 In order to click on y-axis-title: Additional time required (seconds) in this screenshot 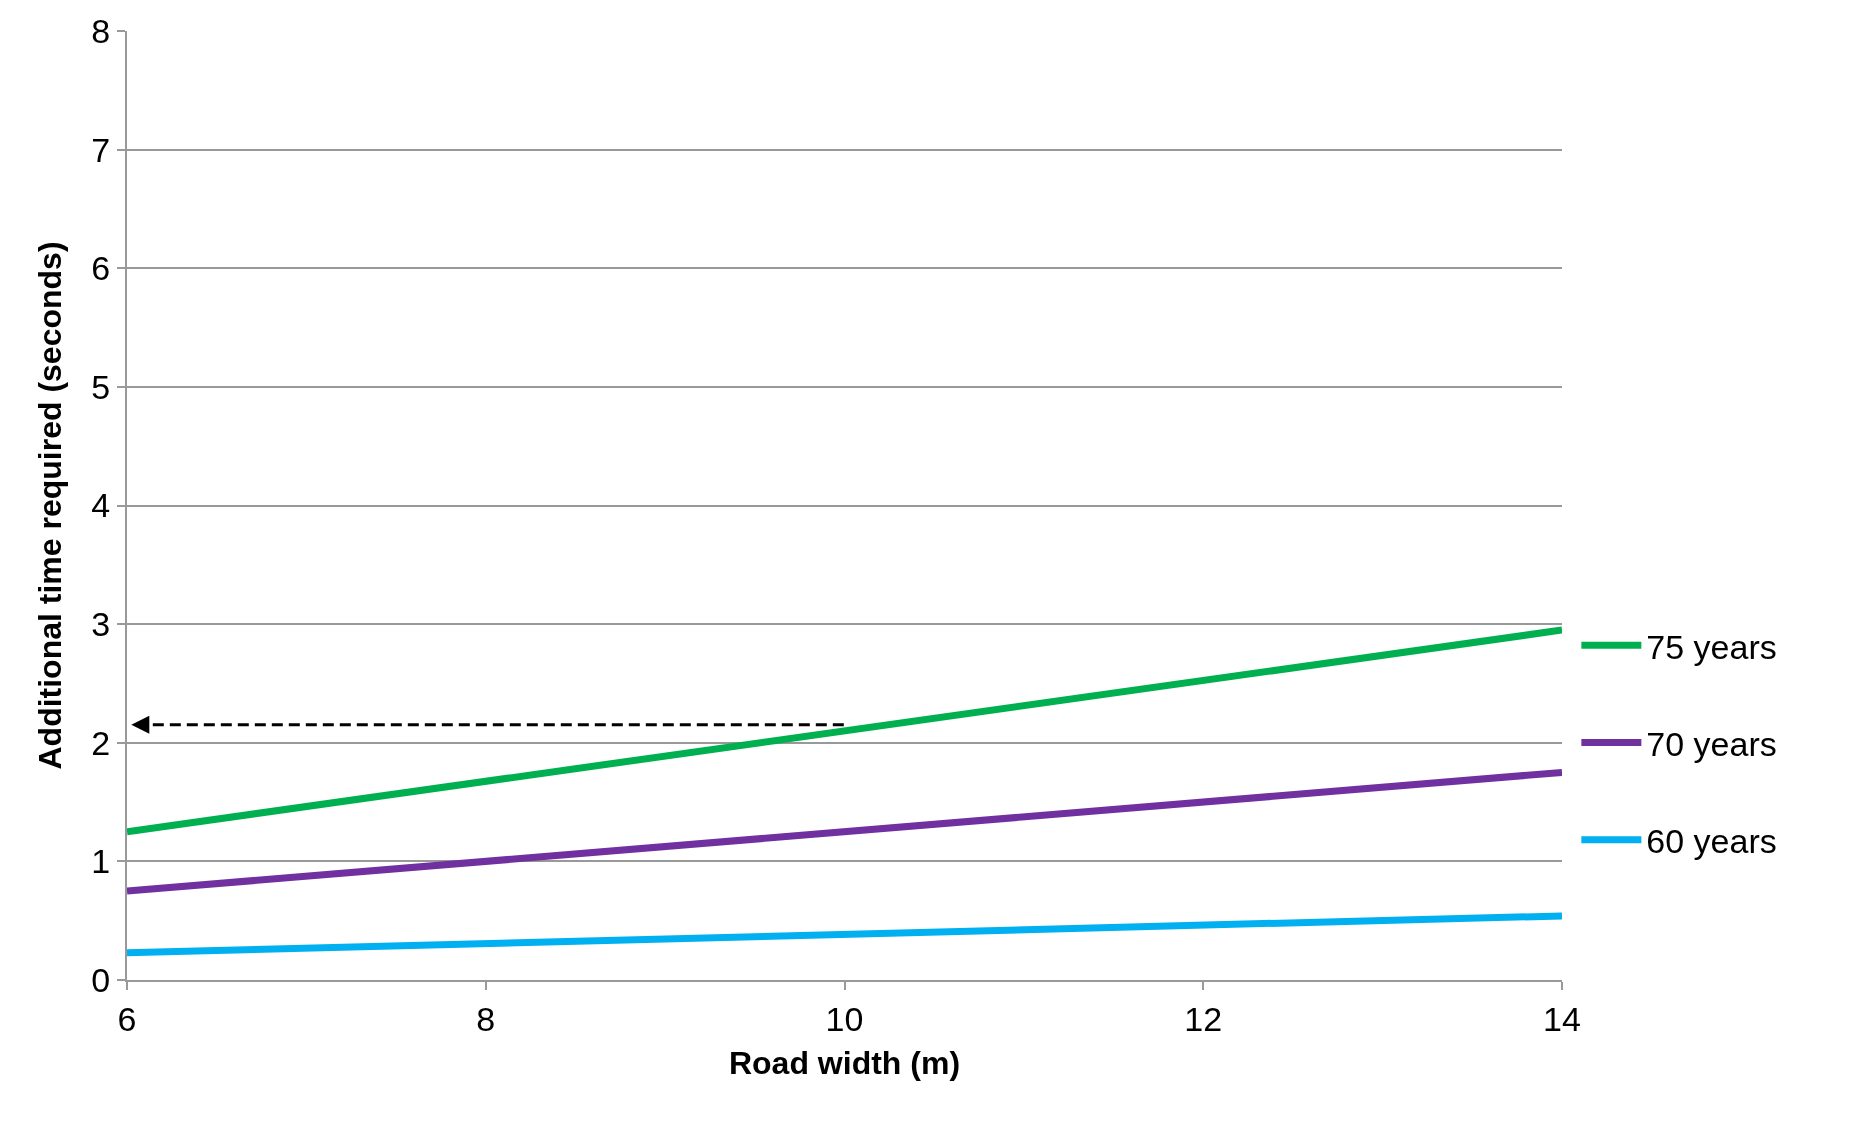, I will do `click(50, 505)`.